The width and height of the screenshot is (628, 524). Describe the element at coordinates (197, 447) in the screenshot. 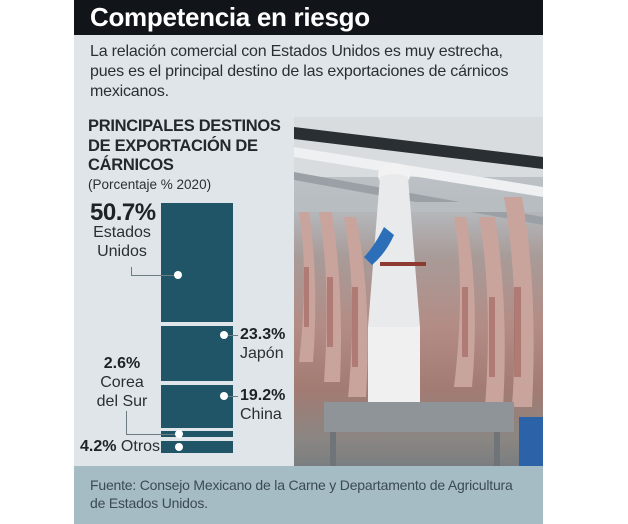

I see `bar-segment-others` at that location.